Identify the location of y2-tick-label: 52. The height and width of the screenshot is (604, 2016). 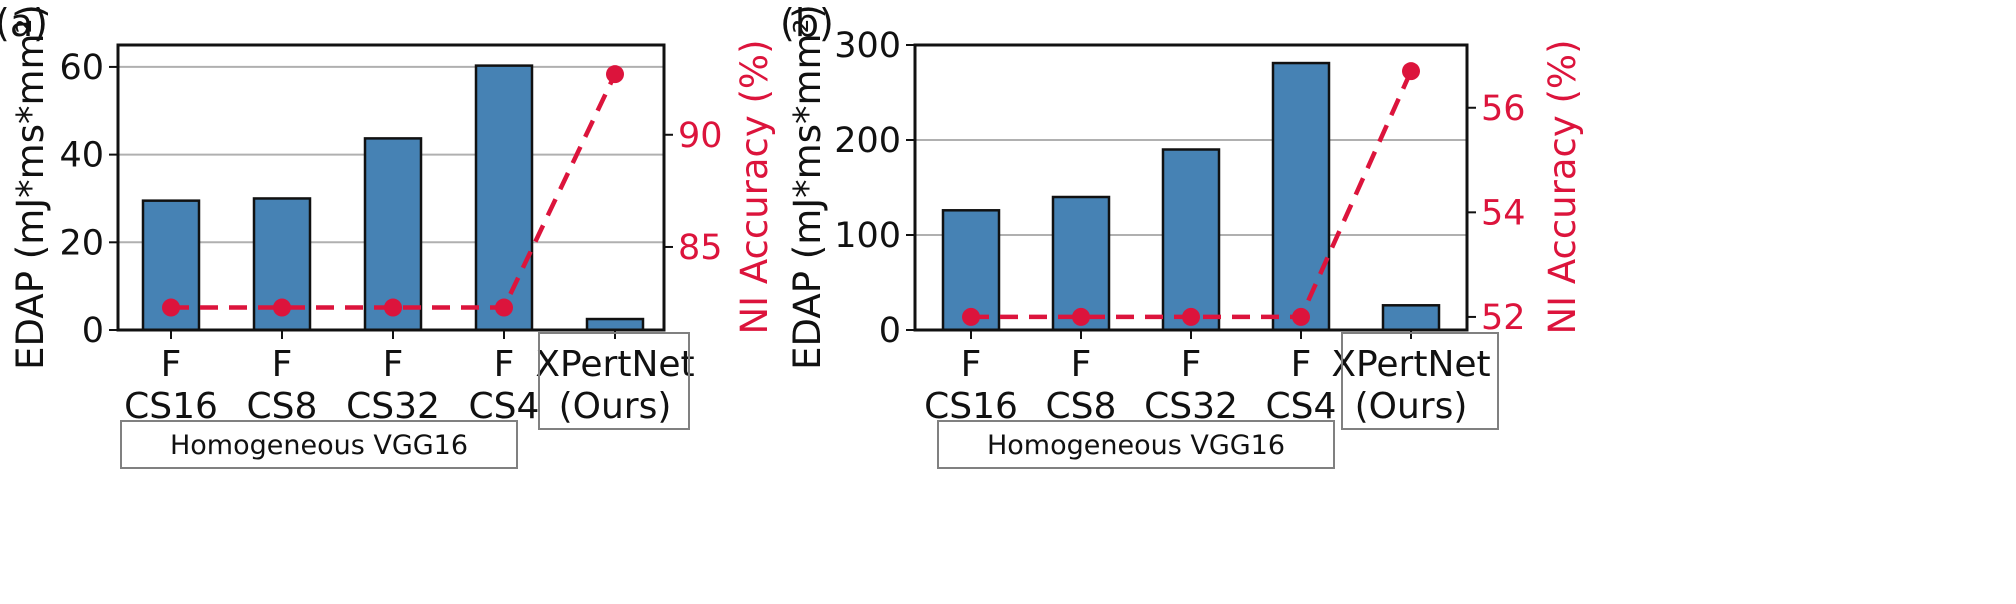
(1503, 318).